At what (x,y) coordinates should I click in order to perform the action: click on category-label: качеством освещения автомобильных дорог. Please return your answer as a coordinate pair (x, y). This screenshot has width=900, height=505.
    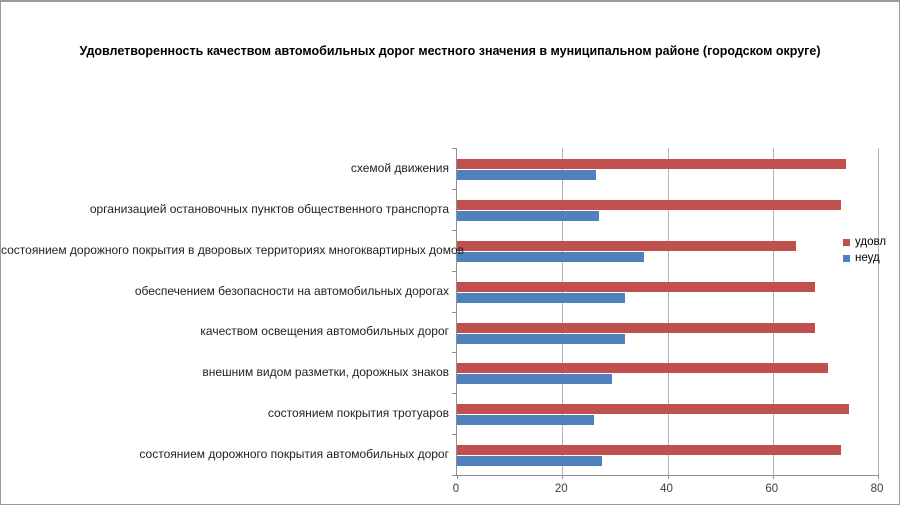
    Looking at the image, I should click on (324, 331).